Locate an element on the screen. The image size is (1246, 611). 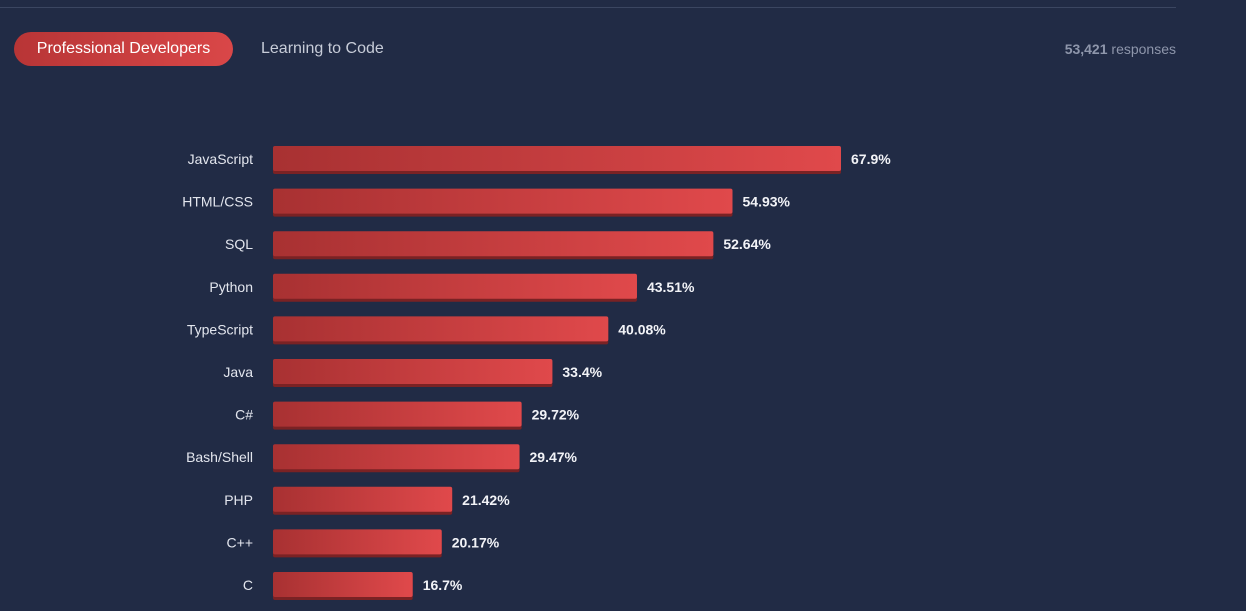
category-label: SQL is located at coordinates (239, 244).